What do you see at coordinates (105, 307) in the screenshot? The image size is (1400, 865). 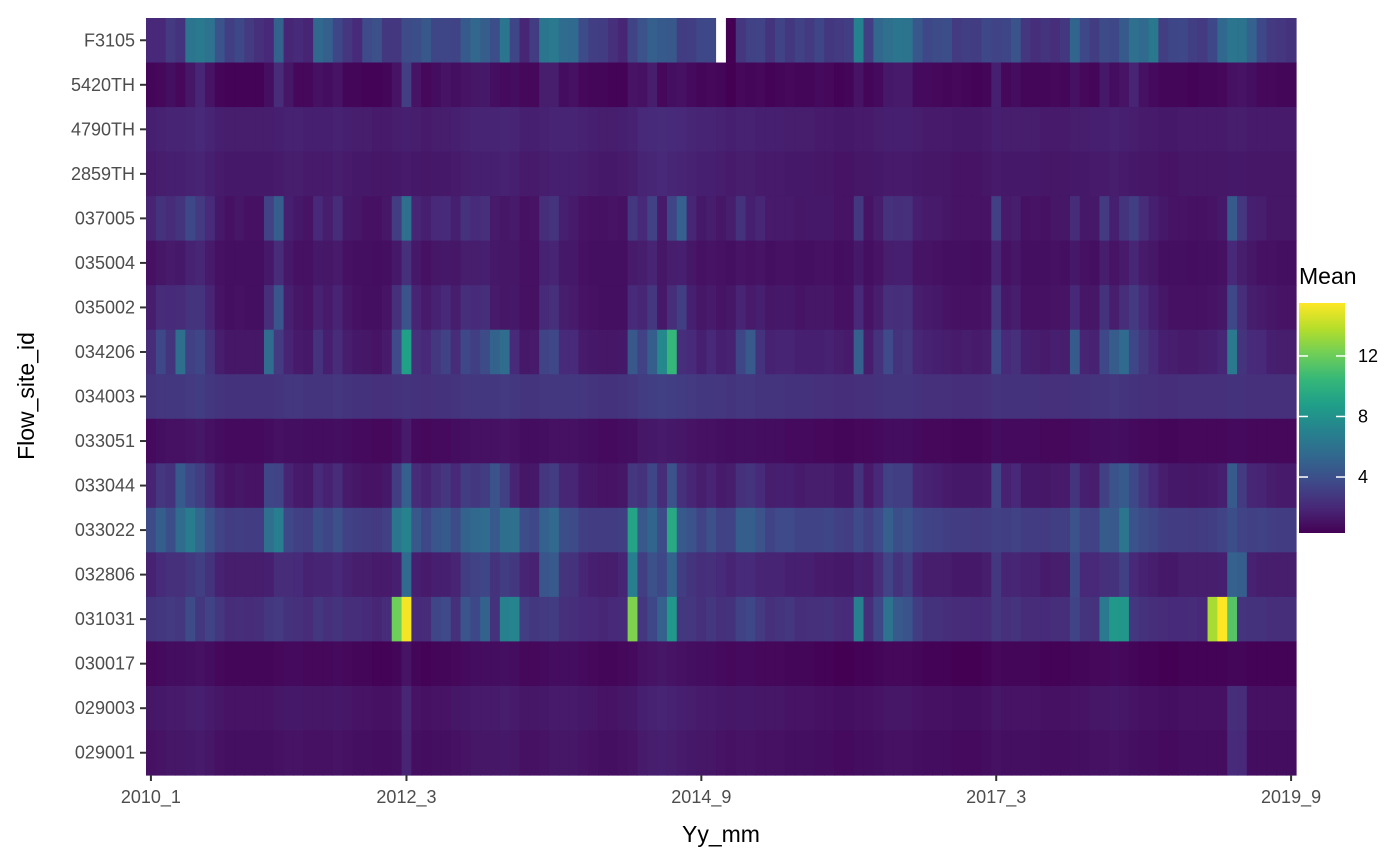 I see `y-tick-label: 035002` at bounding box center [105, 307].